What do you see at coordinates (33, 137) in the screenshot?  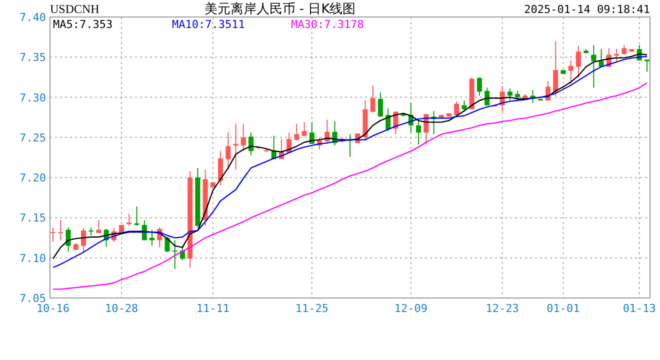 I see `y-tick-label: 7.25` at bounding box center [33, 137].